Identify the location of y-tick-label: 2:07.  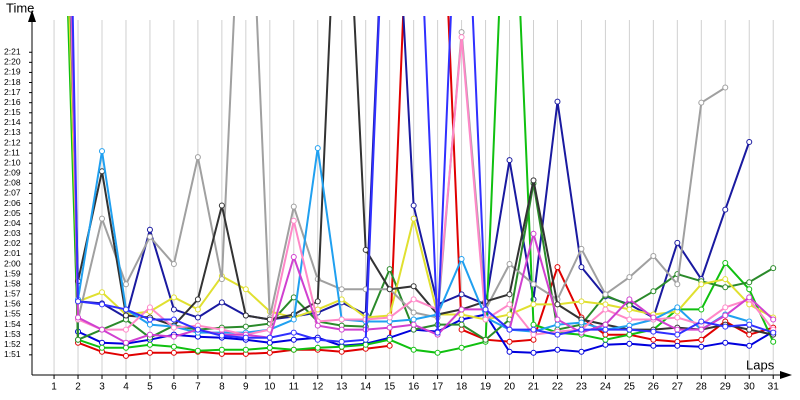
(12, 193).